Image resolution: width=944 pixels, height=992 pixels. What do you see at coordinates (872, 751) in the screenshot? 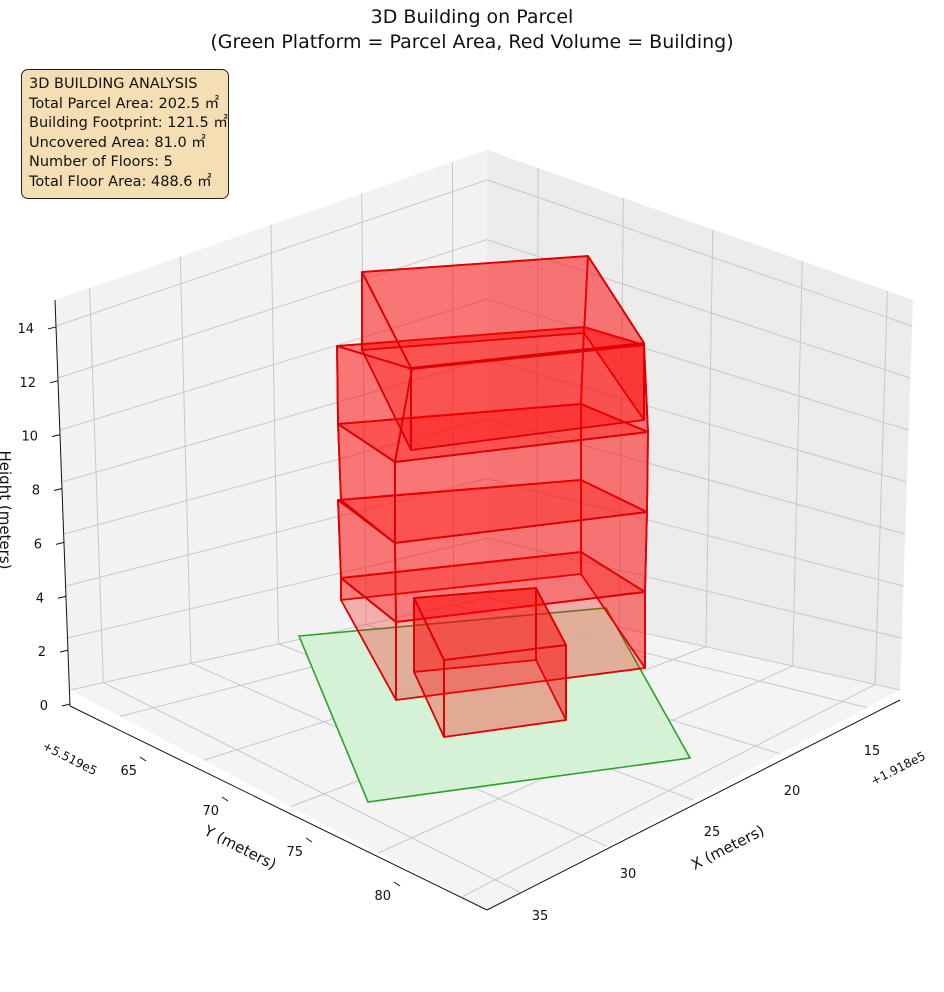
I see `x-tick-label: 15` at bounding box center [872, 751].